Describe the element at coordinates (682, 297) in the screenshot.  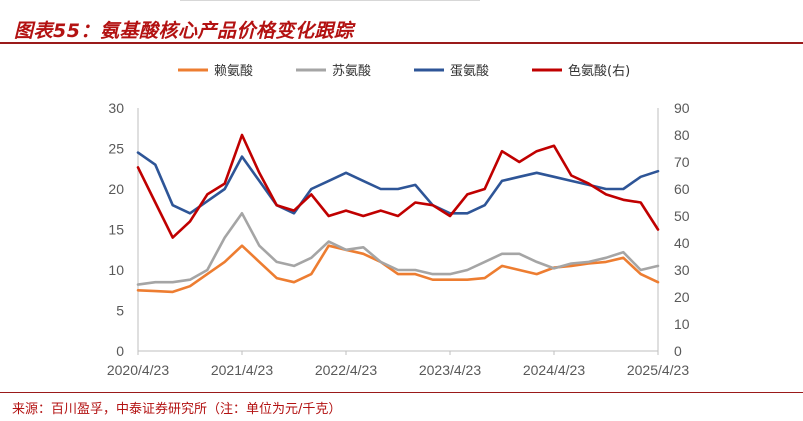
I see `y-right-tick-label: 20` at that location.